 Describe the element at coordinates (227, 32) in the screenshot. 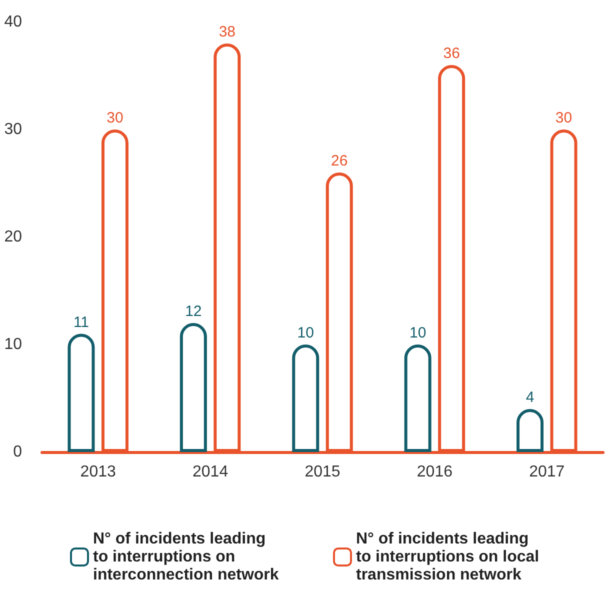

I see `data-label: 38` at that location.